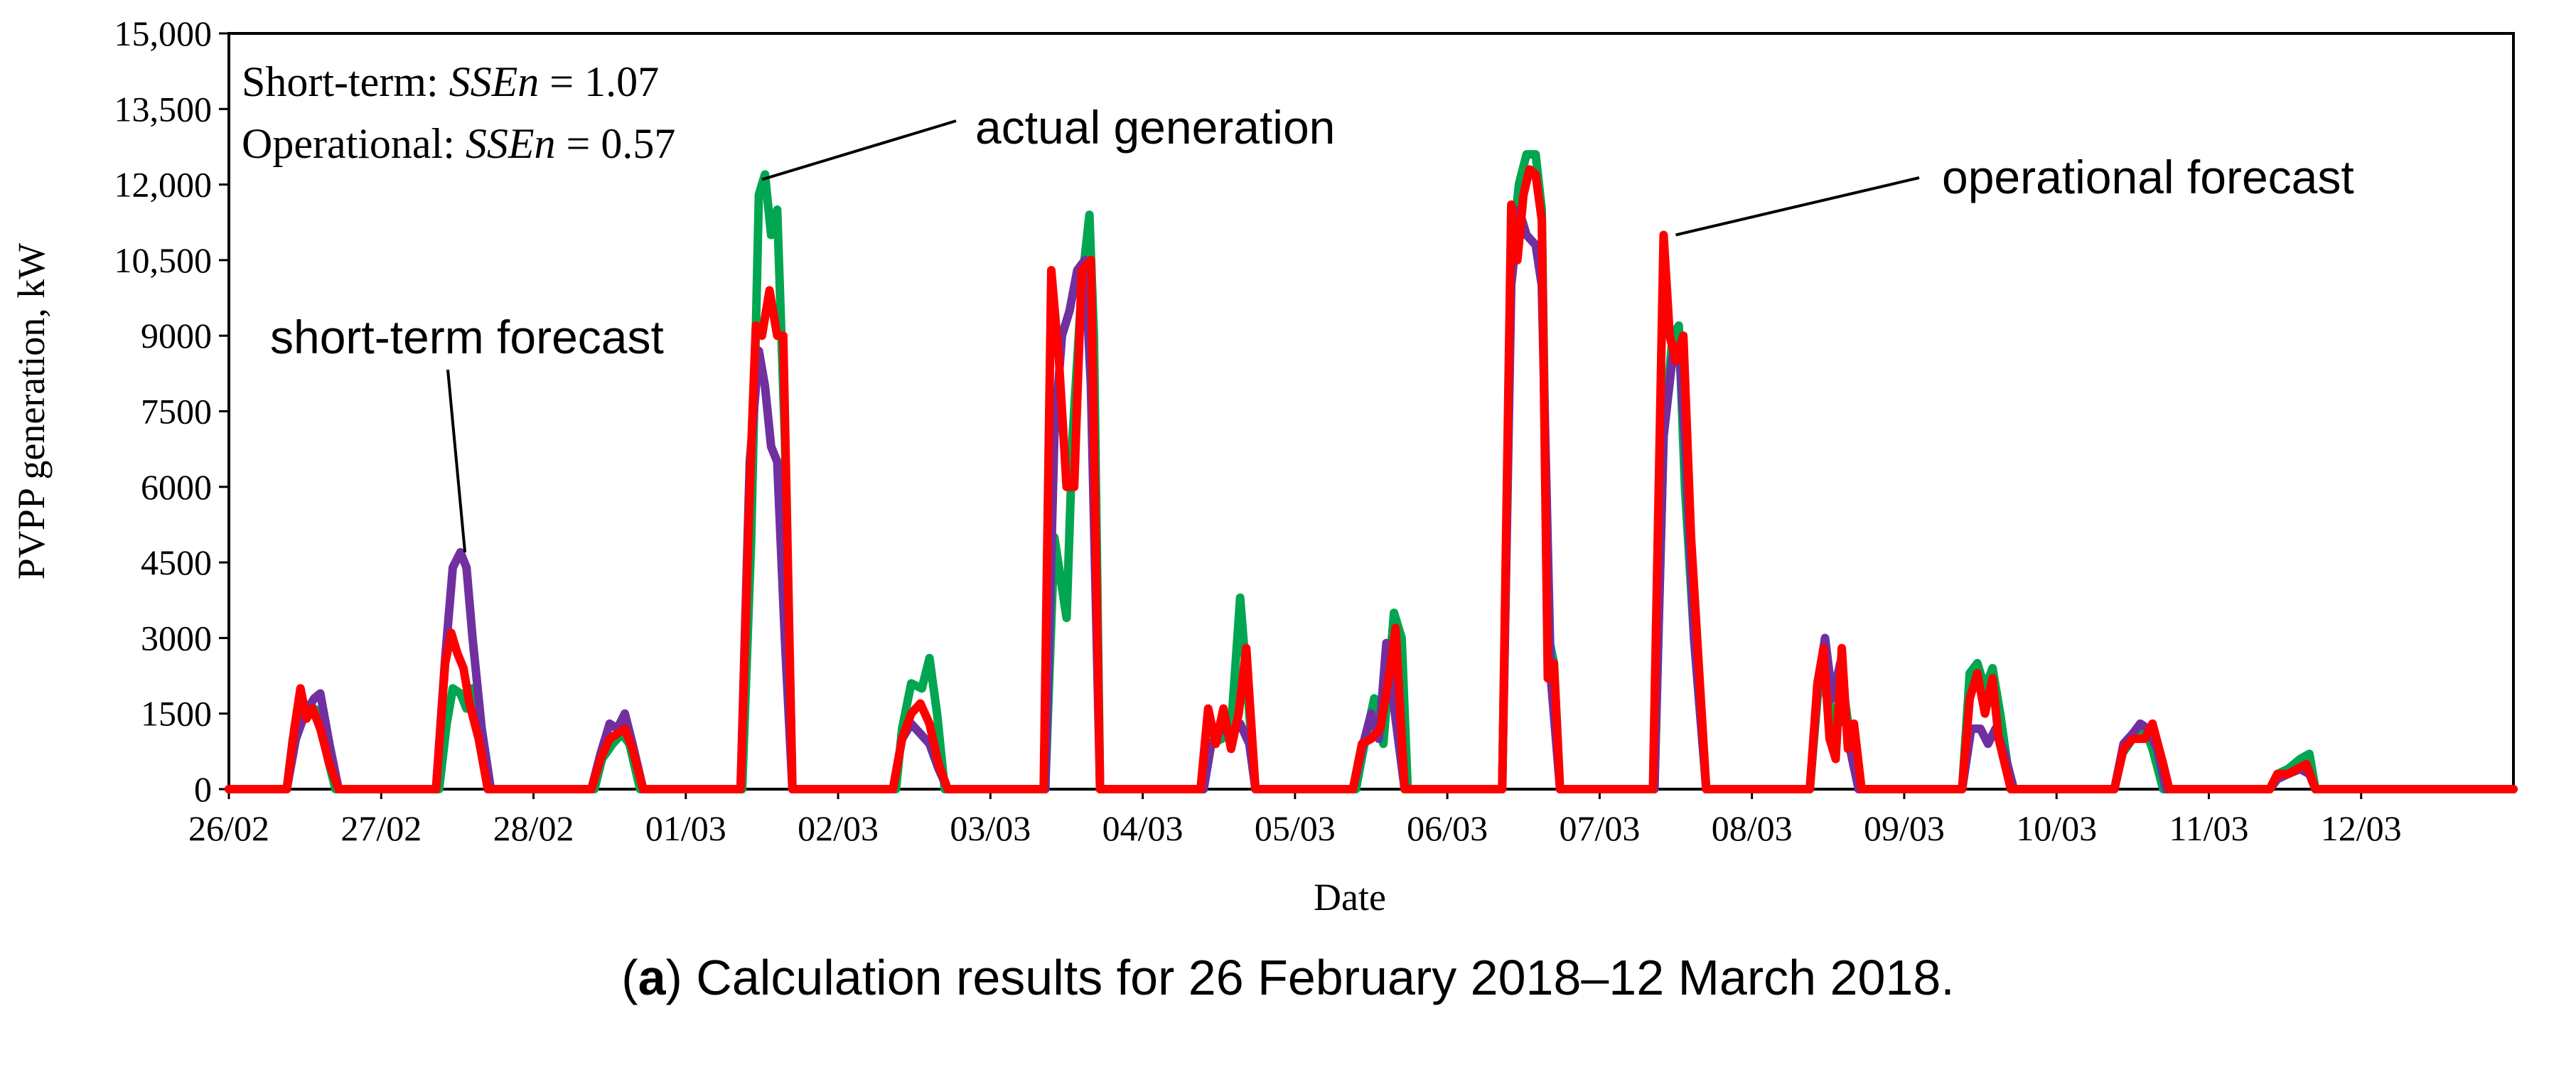 Image resolution: width=2576 pixels, height=1065 pixels. I want to click on annotation-label: short-term forecast, so click(467, 337).